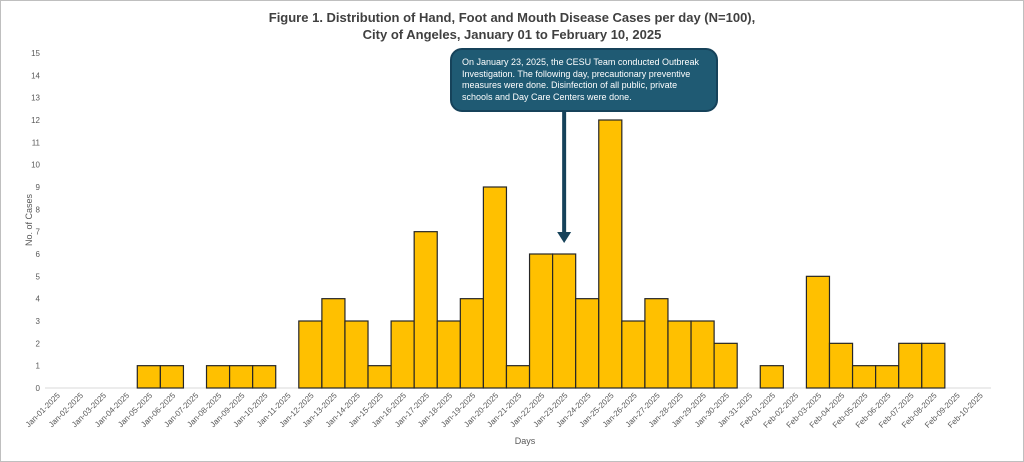 This screenshot has height=462, width=1024. I want to click on y-tick-label: 13, so click(35, 98).